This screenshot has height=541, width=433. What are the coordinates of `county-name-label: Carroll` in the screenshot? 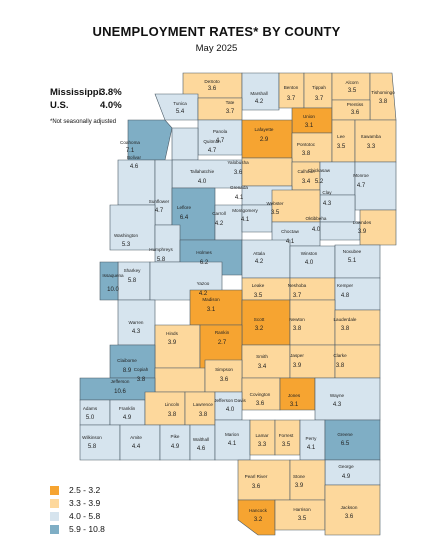 It's located at (219, 213).